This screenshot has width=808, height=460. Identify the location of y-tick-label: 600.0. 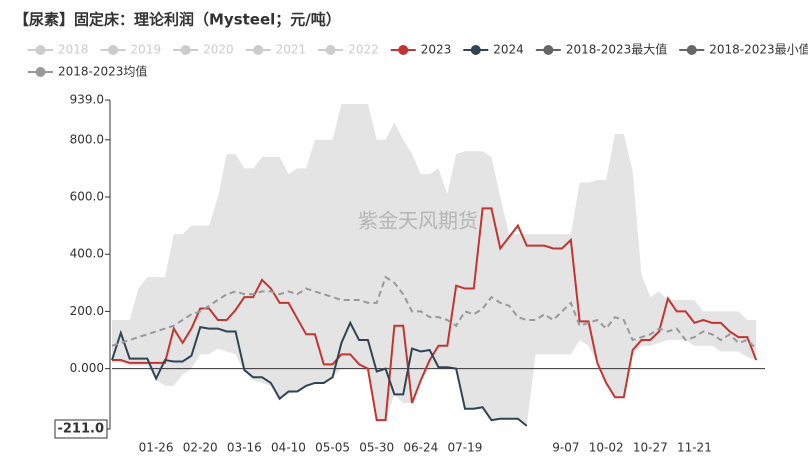
(87, 196).